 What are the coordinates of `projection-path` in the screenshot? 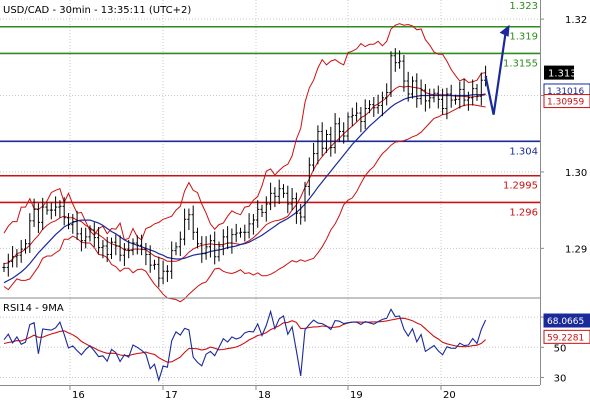 It's located at (495, 73).